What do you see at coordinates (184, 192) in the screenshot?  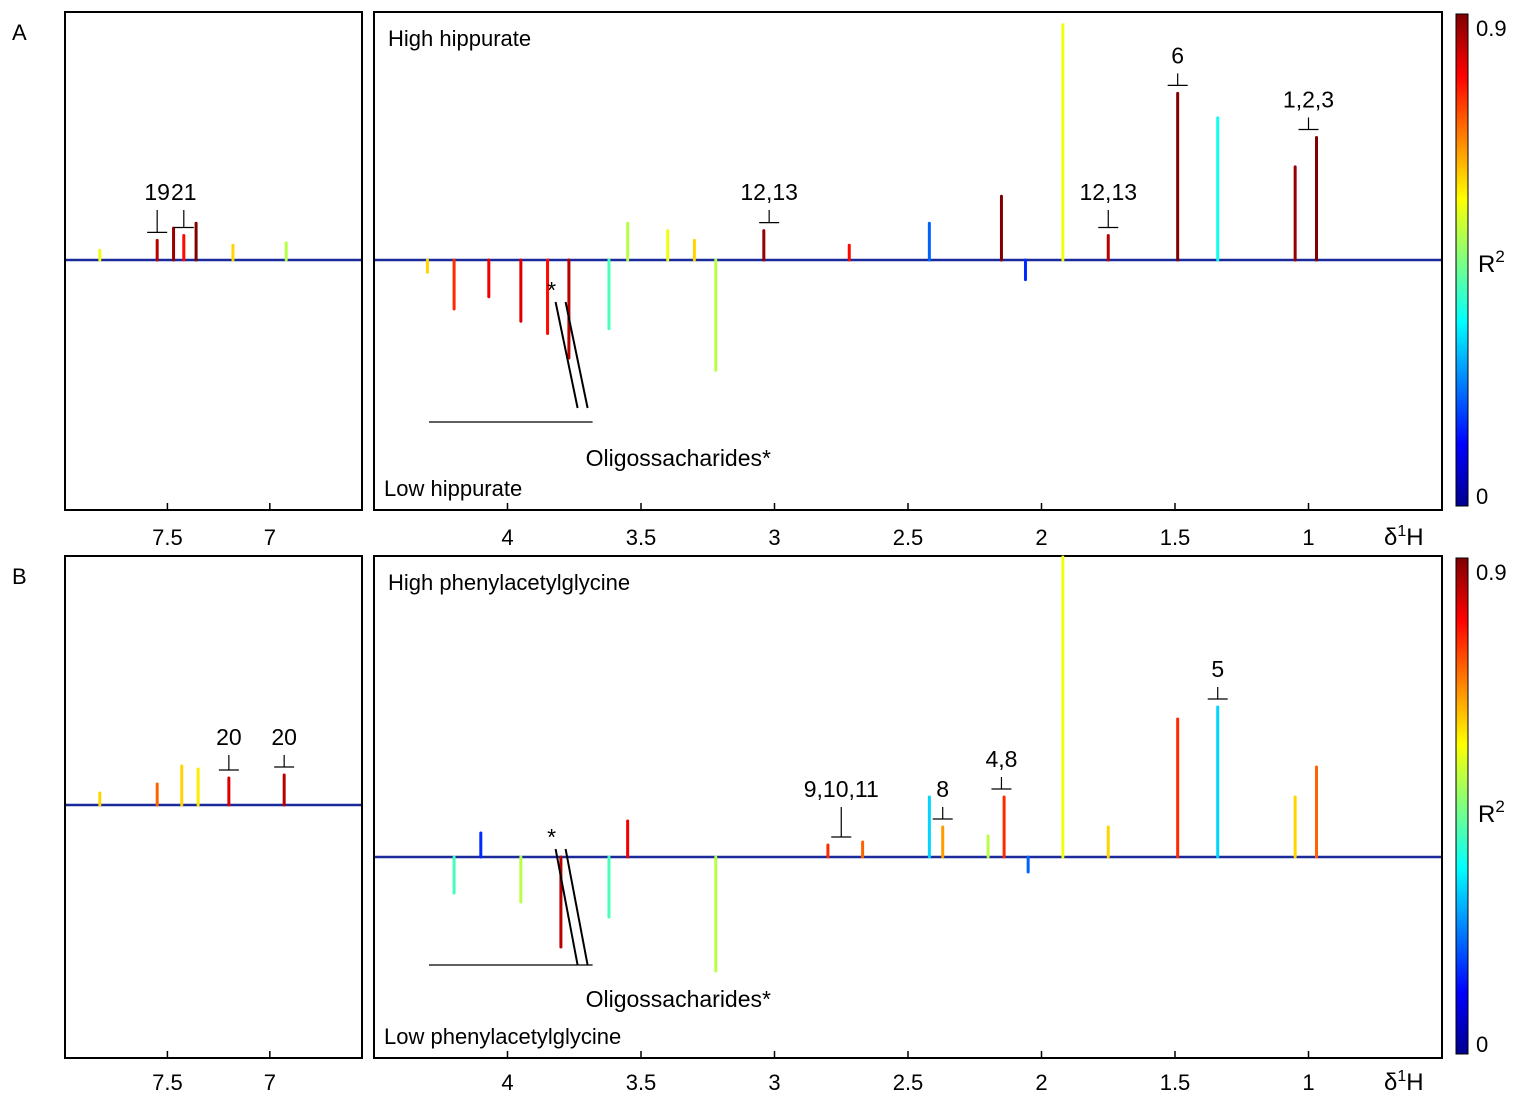 I see `annotation-label: 21` at bounding box center [184, 192].